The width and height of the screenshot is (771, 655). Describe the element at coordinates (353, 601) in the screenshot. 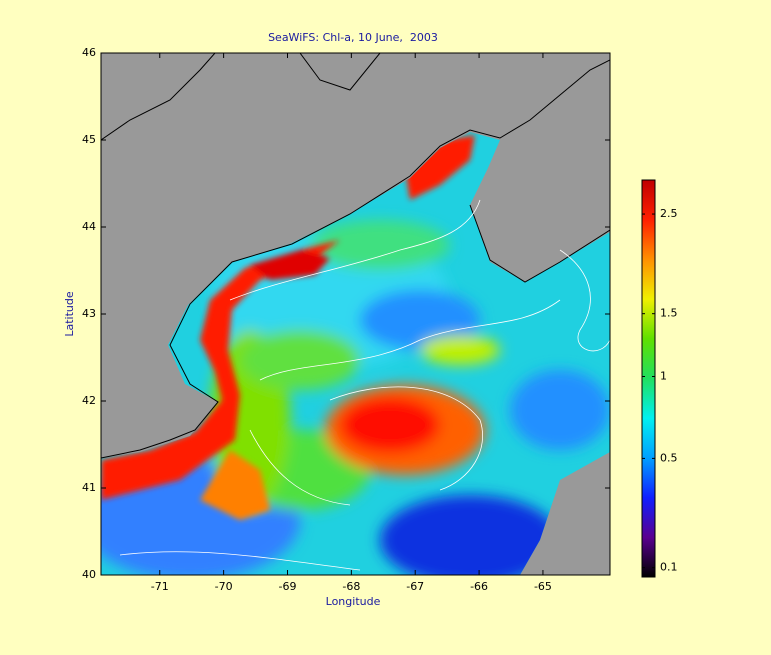

I see `x-axis-label: Longitude` at that location.